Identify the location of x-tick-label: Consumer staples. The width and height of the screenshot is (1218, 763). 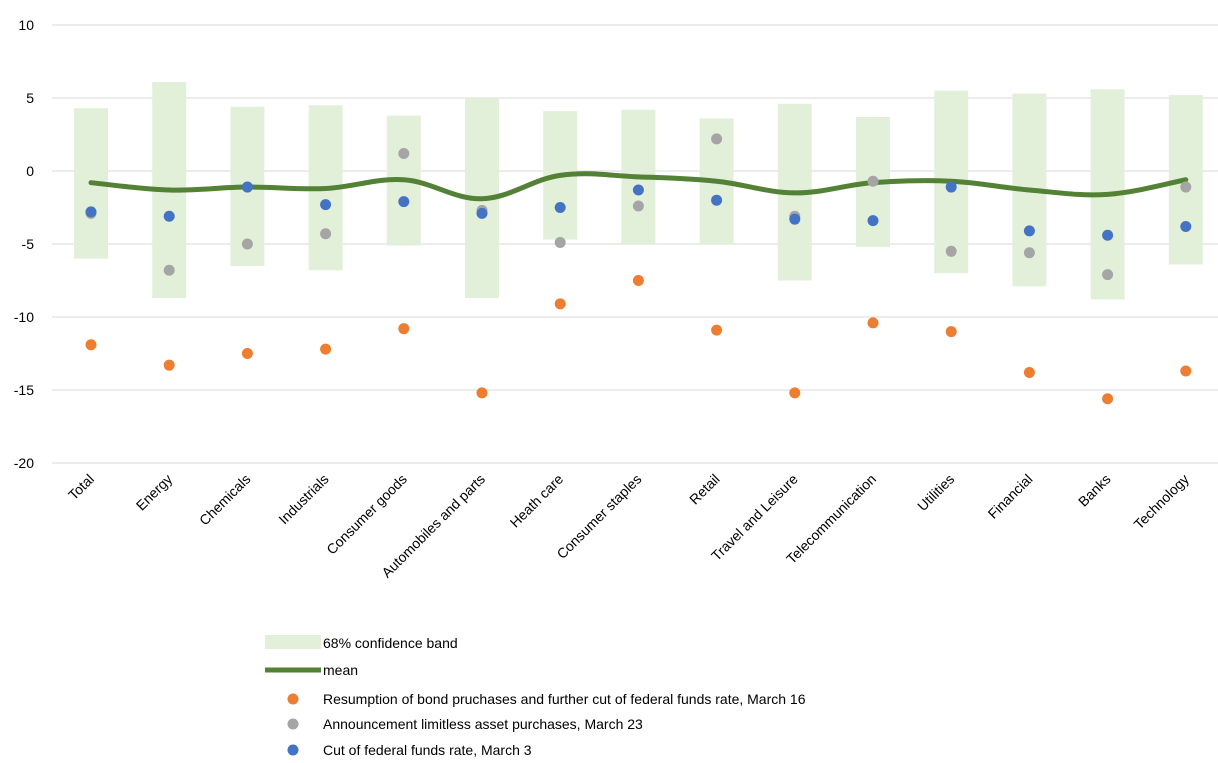
(598, 516).